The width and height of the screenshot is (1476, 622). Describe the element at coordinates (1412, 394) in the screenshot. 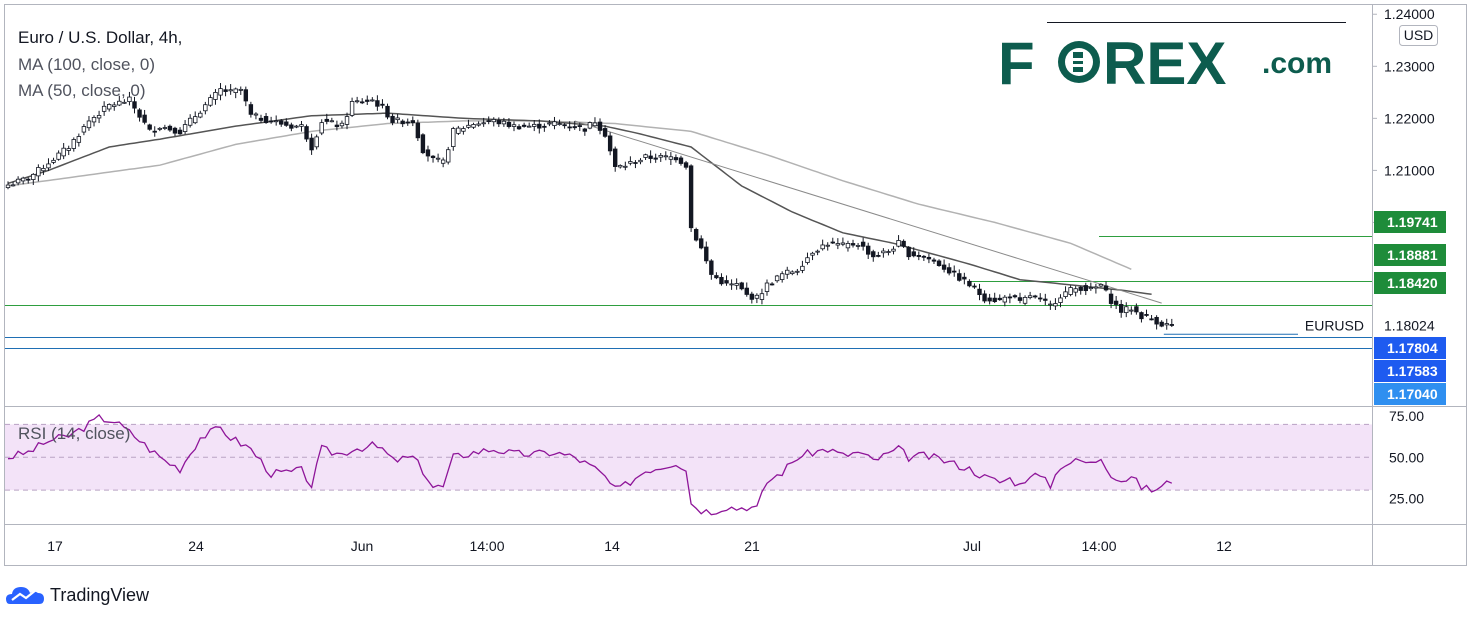

I see `level-tag-label: 1.17040` at that location.